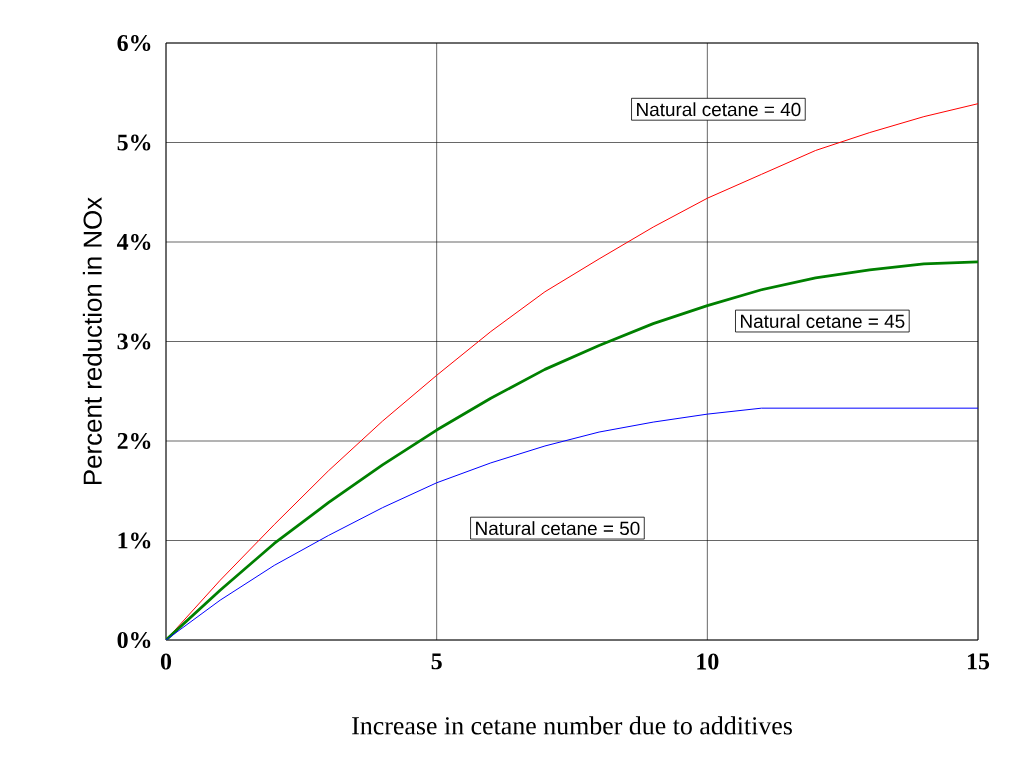 The height and width of the screenshot is (775, 1025). Describe the element at coordinates (134, 441) in the screenshot. I see `y-tick-label: 2%` at that location.